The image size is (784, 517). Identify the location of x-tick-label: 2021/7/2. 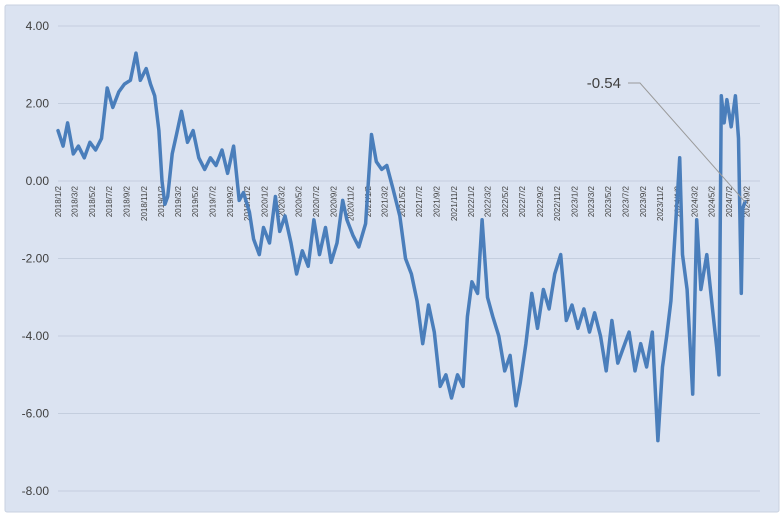
(419, 201).